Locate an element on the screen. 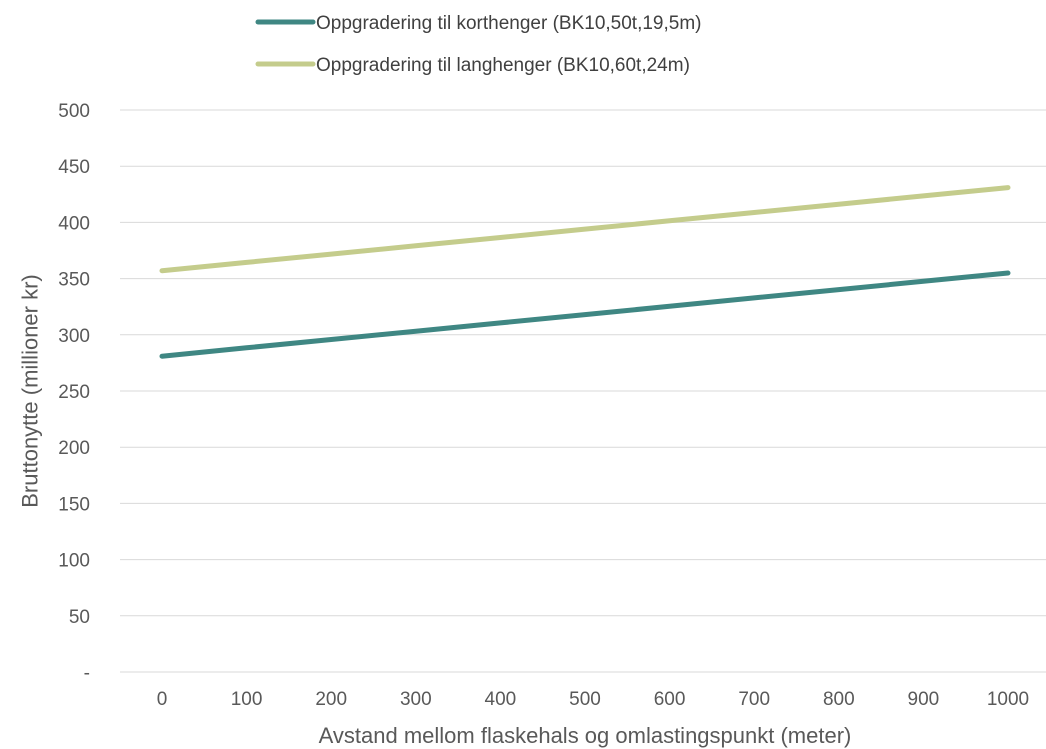 This screenshot has width=1046, height=749. y-tick-label: 100 is located at coordinates (74, 561).